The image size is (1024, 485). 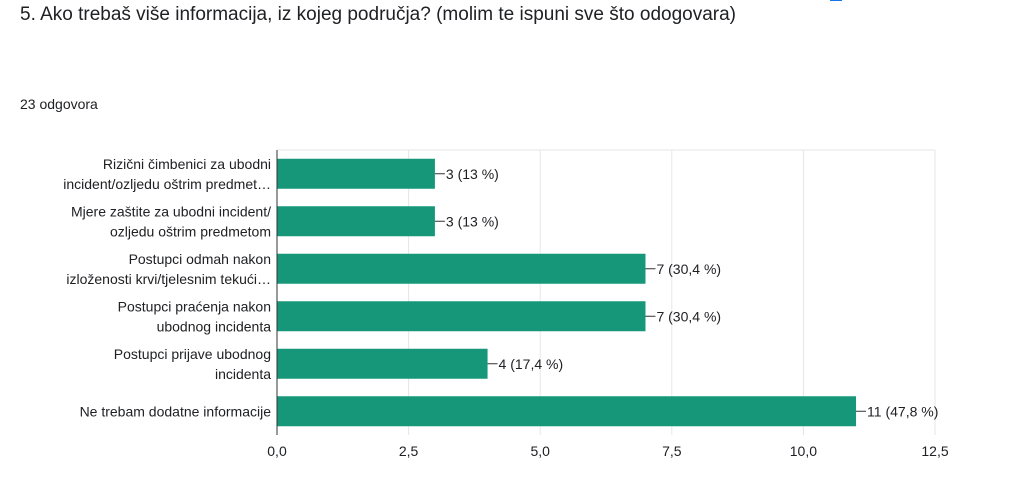 What do you see at coordinates (194, 306) in the screenshot?
I see `category-label: Postupci praćenja nakon` at bounding box center [194, 306].